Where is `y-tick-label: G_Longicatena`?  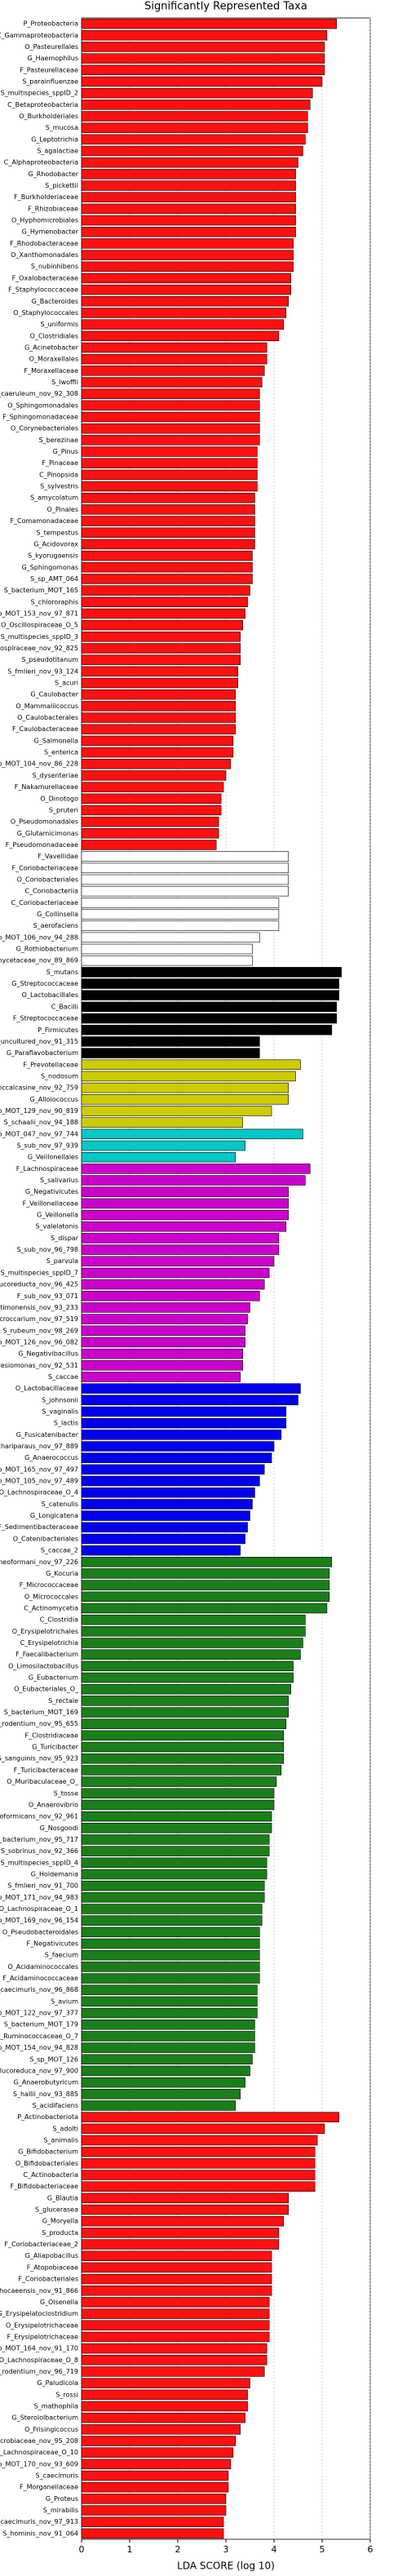
y-tick-label: G_Longicatena is located at coordinates (54, 1515).